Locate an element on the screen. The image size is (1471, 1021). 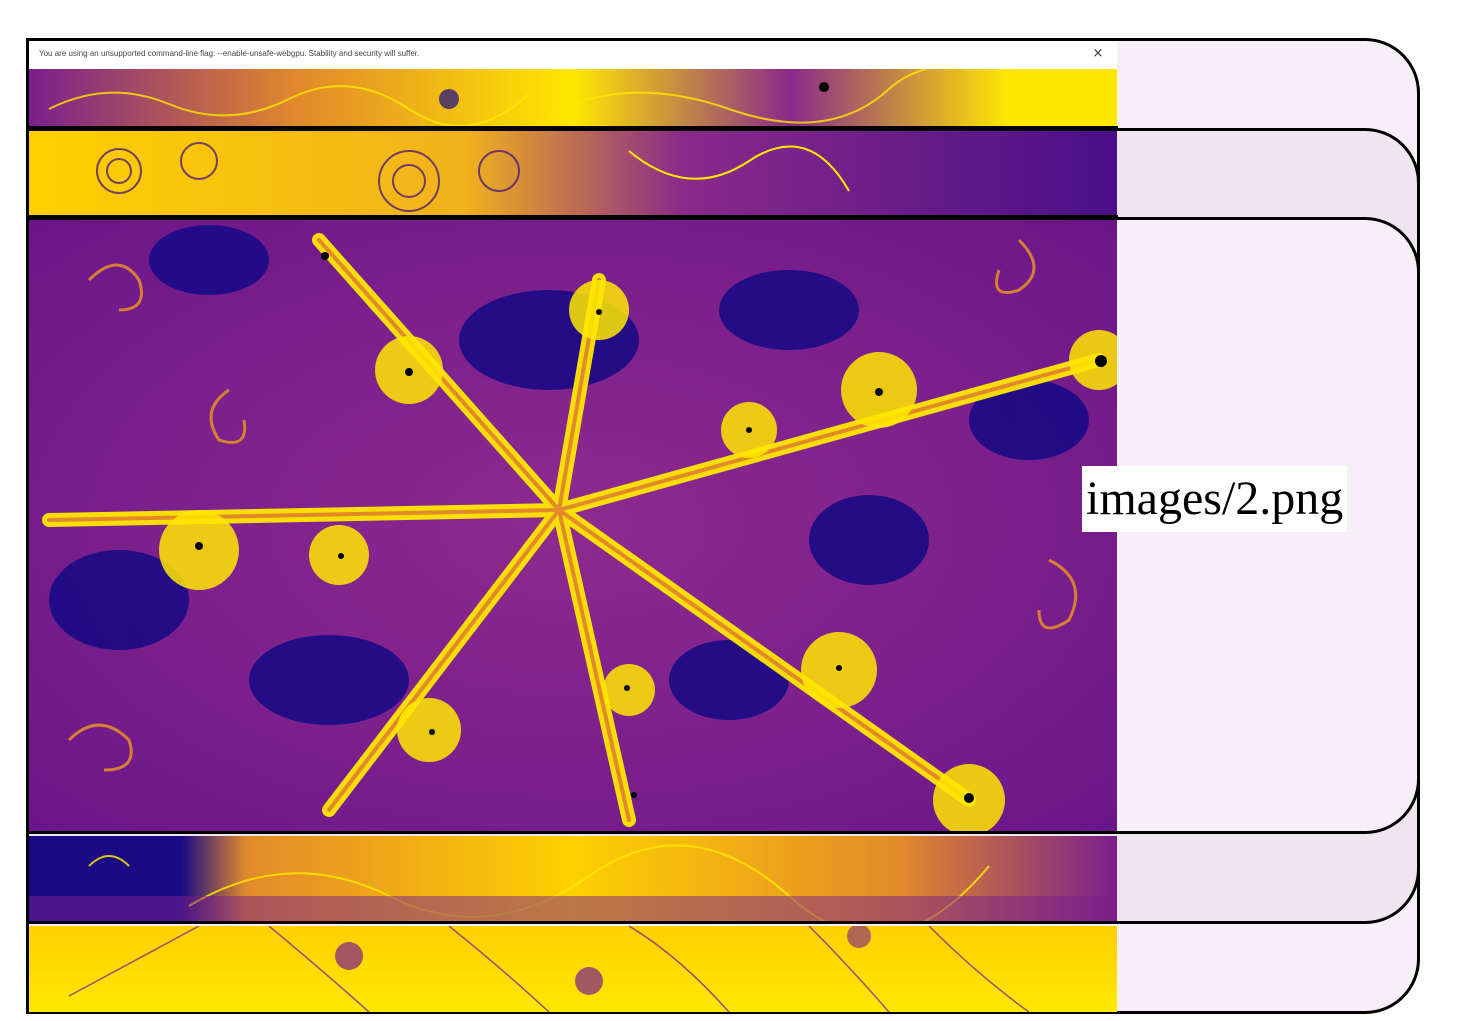
fractal-strip-bottom is located at coordinates (573, 969).